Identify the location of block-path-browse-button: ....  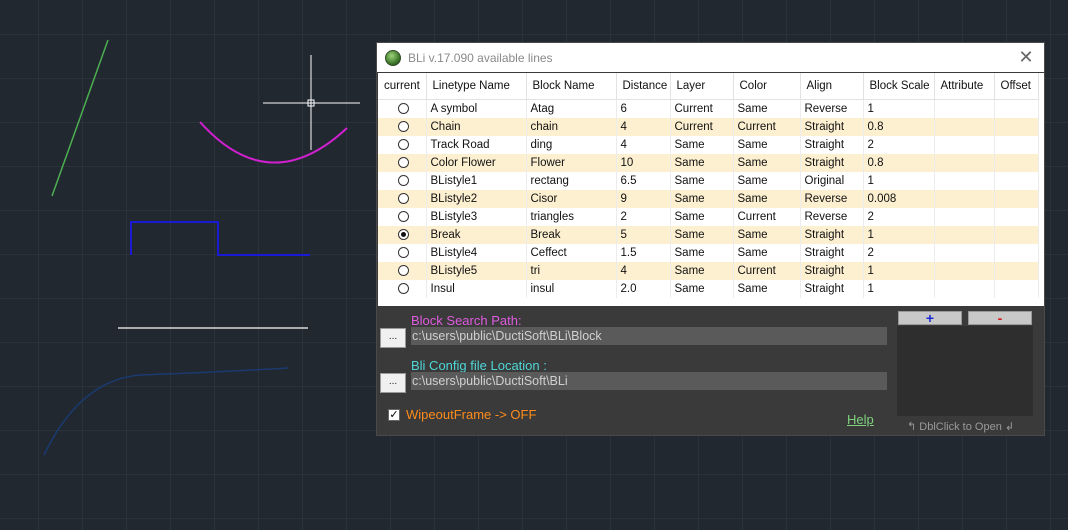
(393, 338).